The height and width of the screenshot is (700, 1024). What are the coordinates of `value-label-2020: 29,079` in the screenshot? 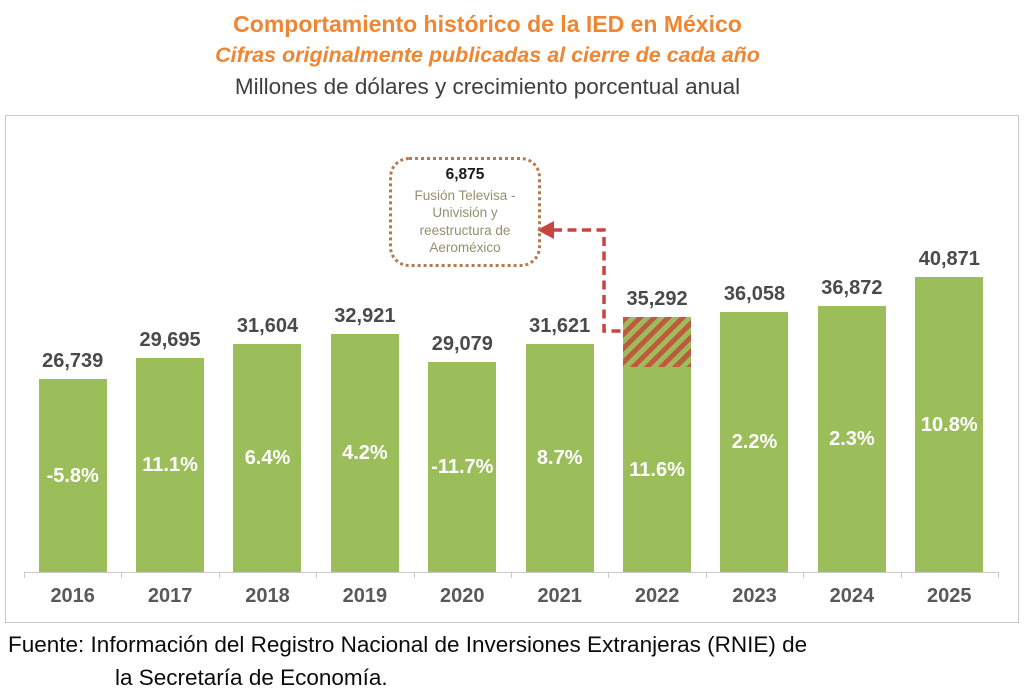 It's located at (462, 344).